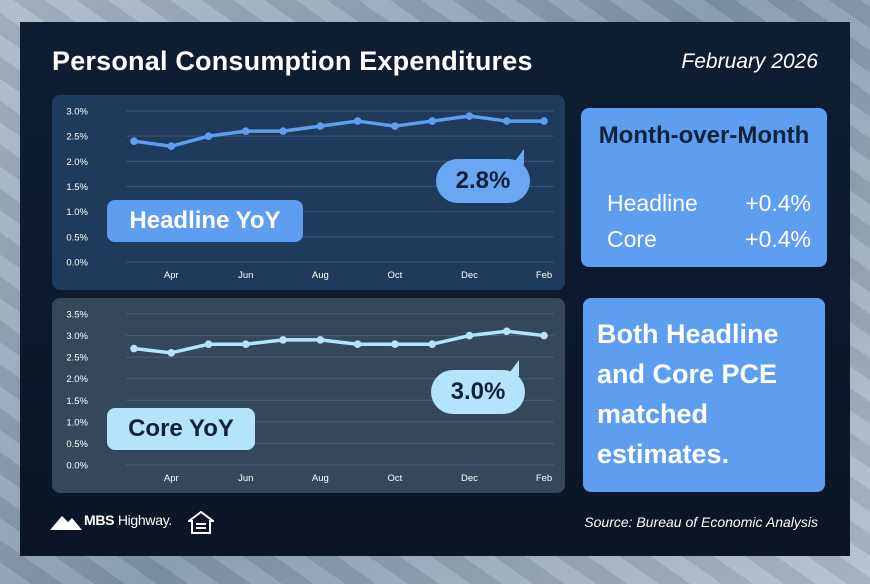  Describe the element at coordinates (205, 221) in the screenshot. I see `headline-yoy-label: Headline YoY` at that location.